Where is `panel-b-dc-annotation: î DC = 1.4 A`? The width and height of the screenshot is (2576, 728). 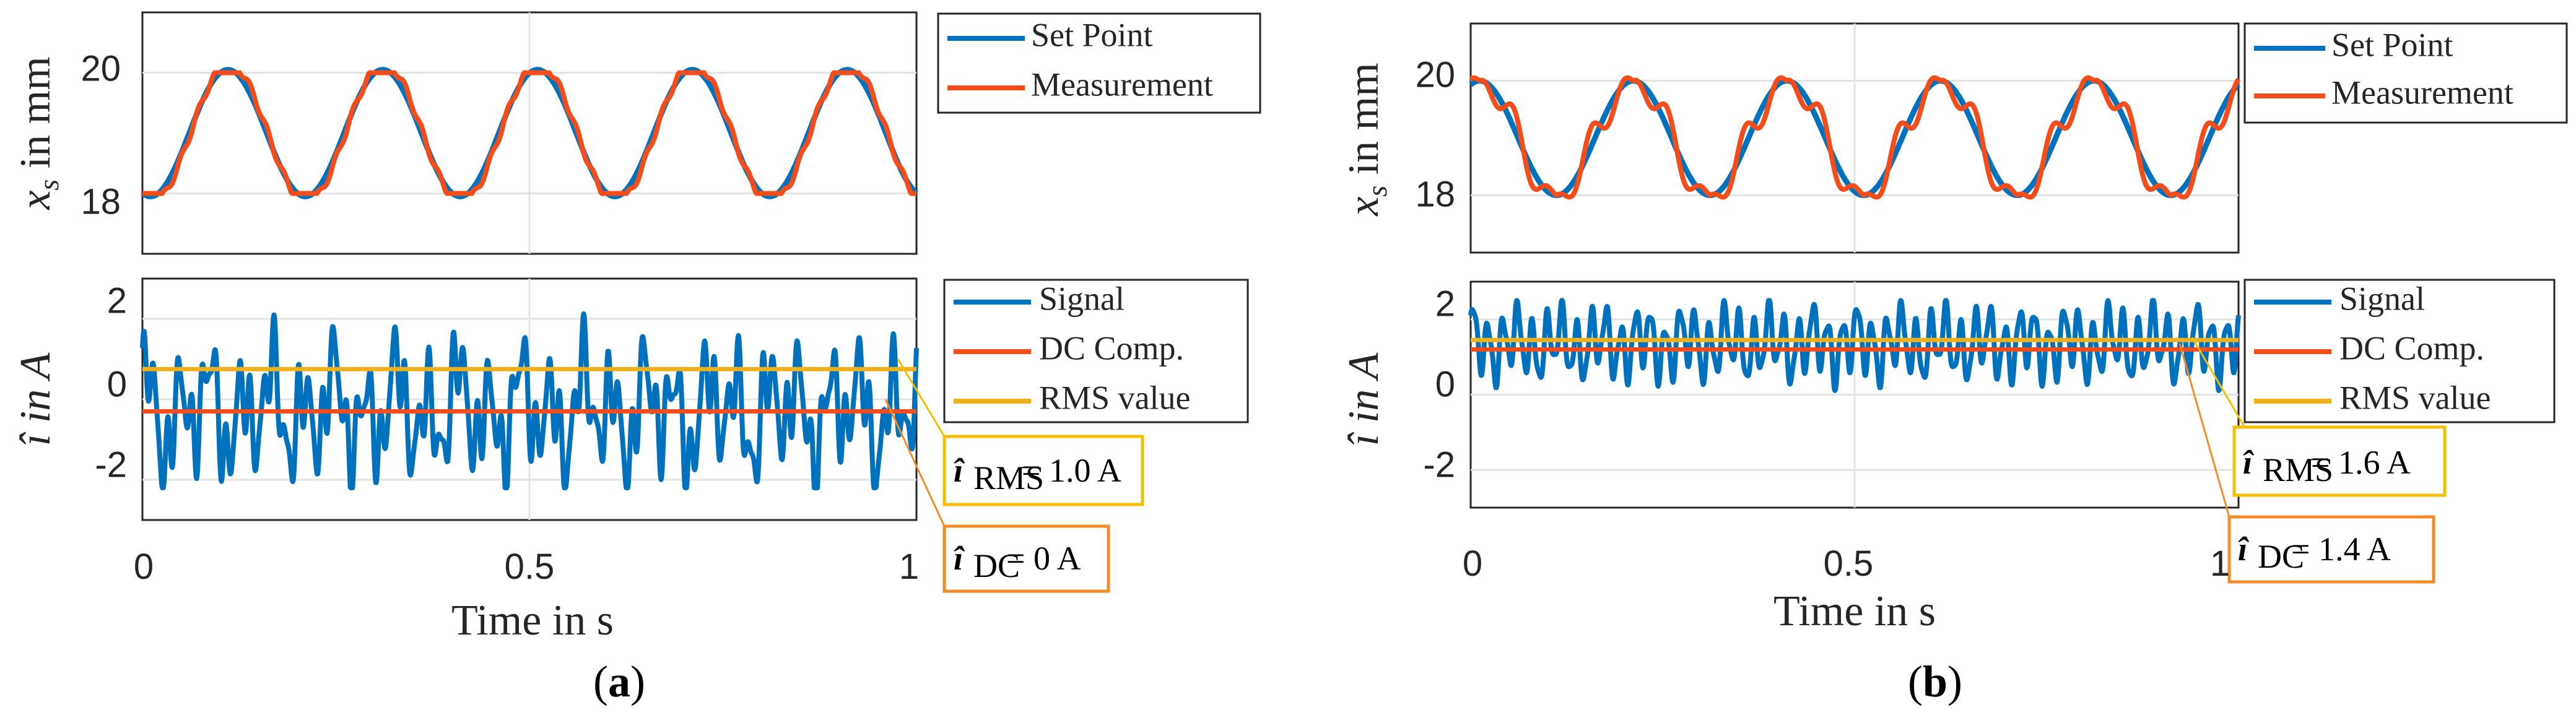 panel-b-dc-annotation: î DC = 1.4 A is located at coordinates (2331, 549).